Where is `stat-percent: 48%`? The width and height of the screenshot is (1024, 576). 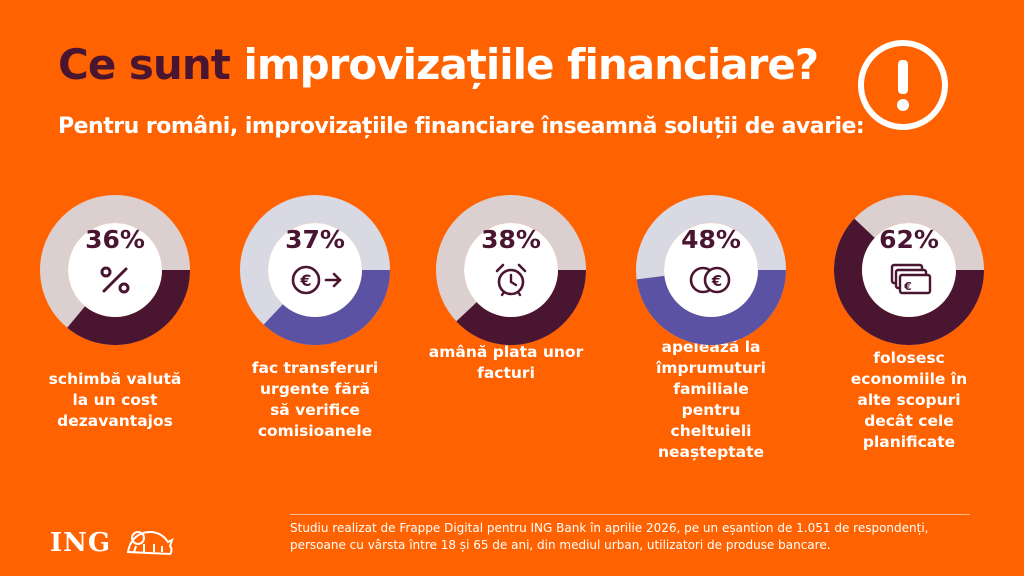
stat-percent: 48% is located at coordinates (711, 239).